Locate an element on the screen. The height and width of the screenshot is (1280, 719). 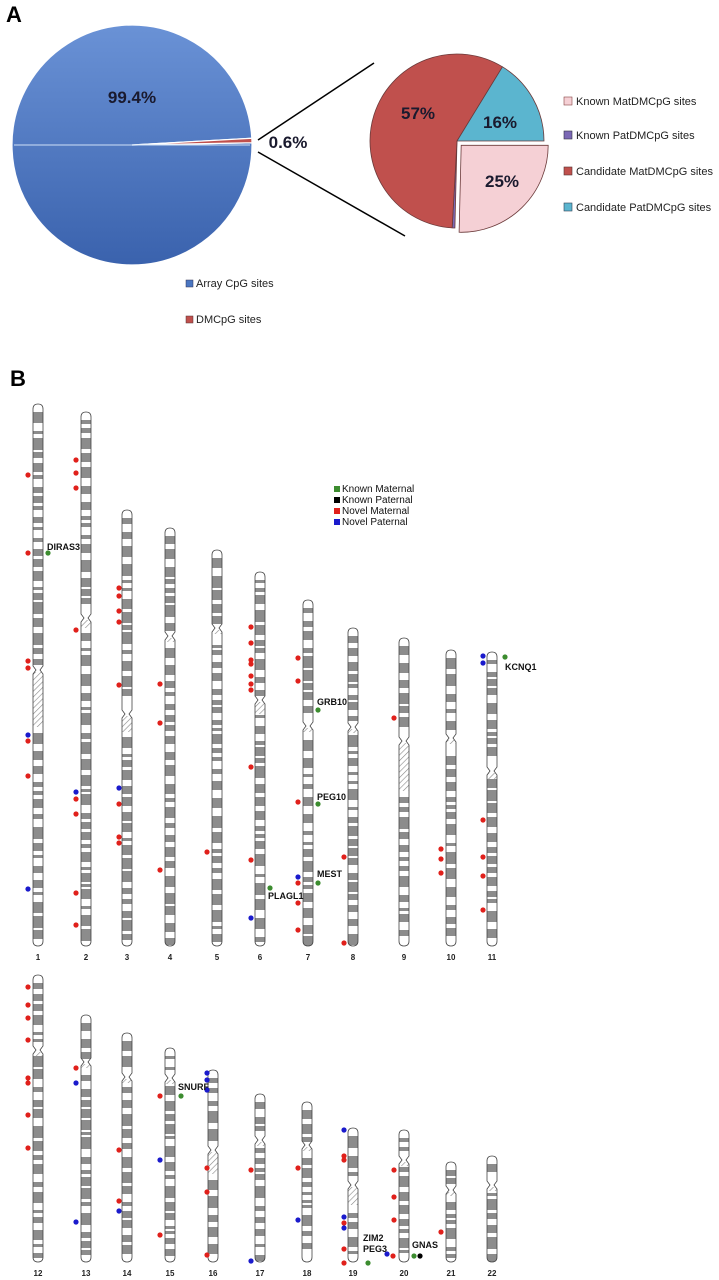
legend-novel-maternal: Novel Maternal is located at coordinates (375, 511).